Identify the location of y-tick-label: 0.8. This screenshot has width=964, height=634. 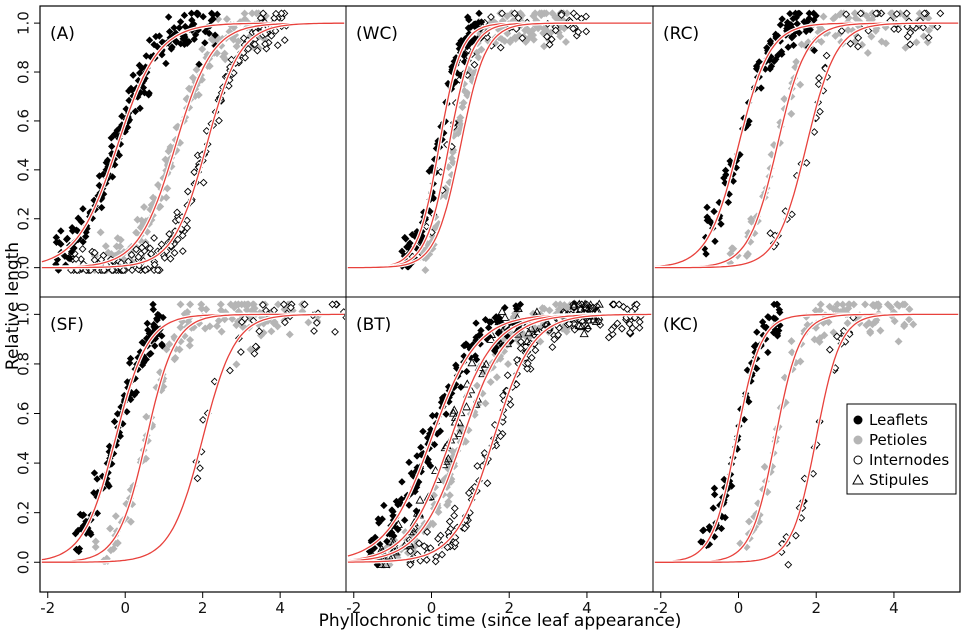
(24, 364).